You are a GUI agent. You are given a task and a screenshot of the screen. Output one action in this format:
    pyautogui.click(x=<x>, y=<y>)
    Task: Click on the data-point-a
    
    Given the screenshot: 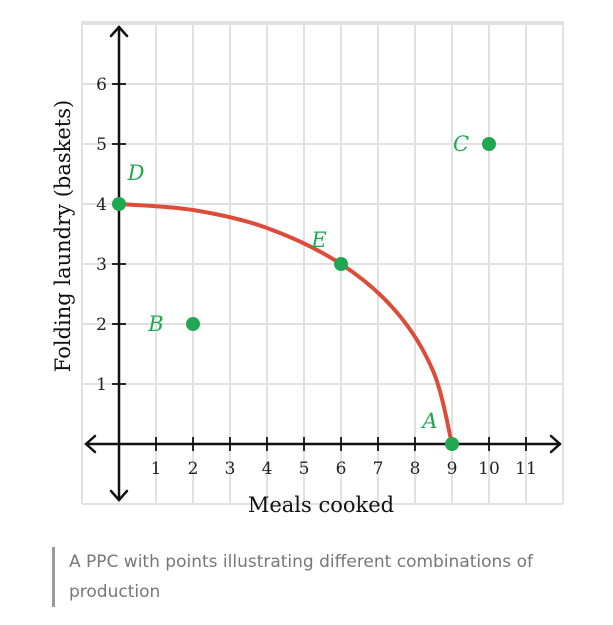 What is the action you would take?
    pyautogui.click(x=452, y=444)
    